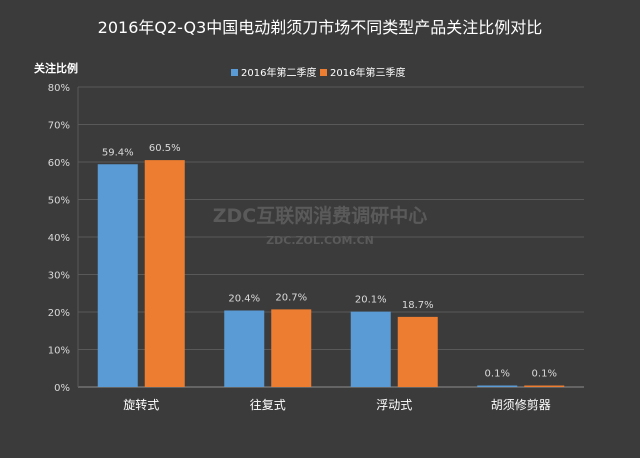  Describe the element at coordinates (59, 276) in the screenshot. I see `y-tick-label: 30%` at that location.